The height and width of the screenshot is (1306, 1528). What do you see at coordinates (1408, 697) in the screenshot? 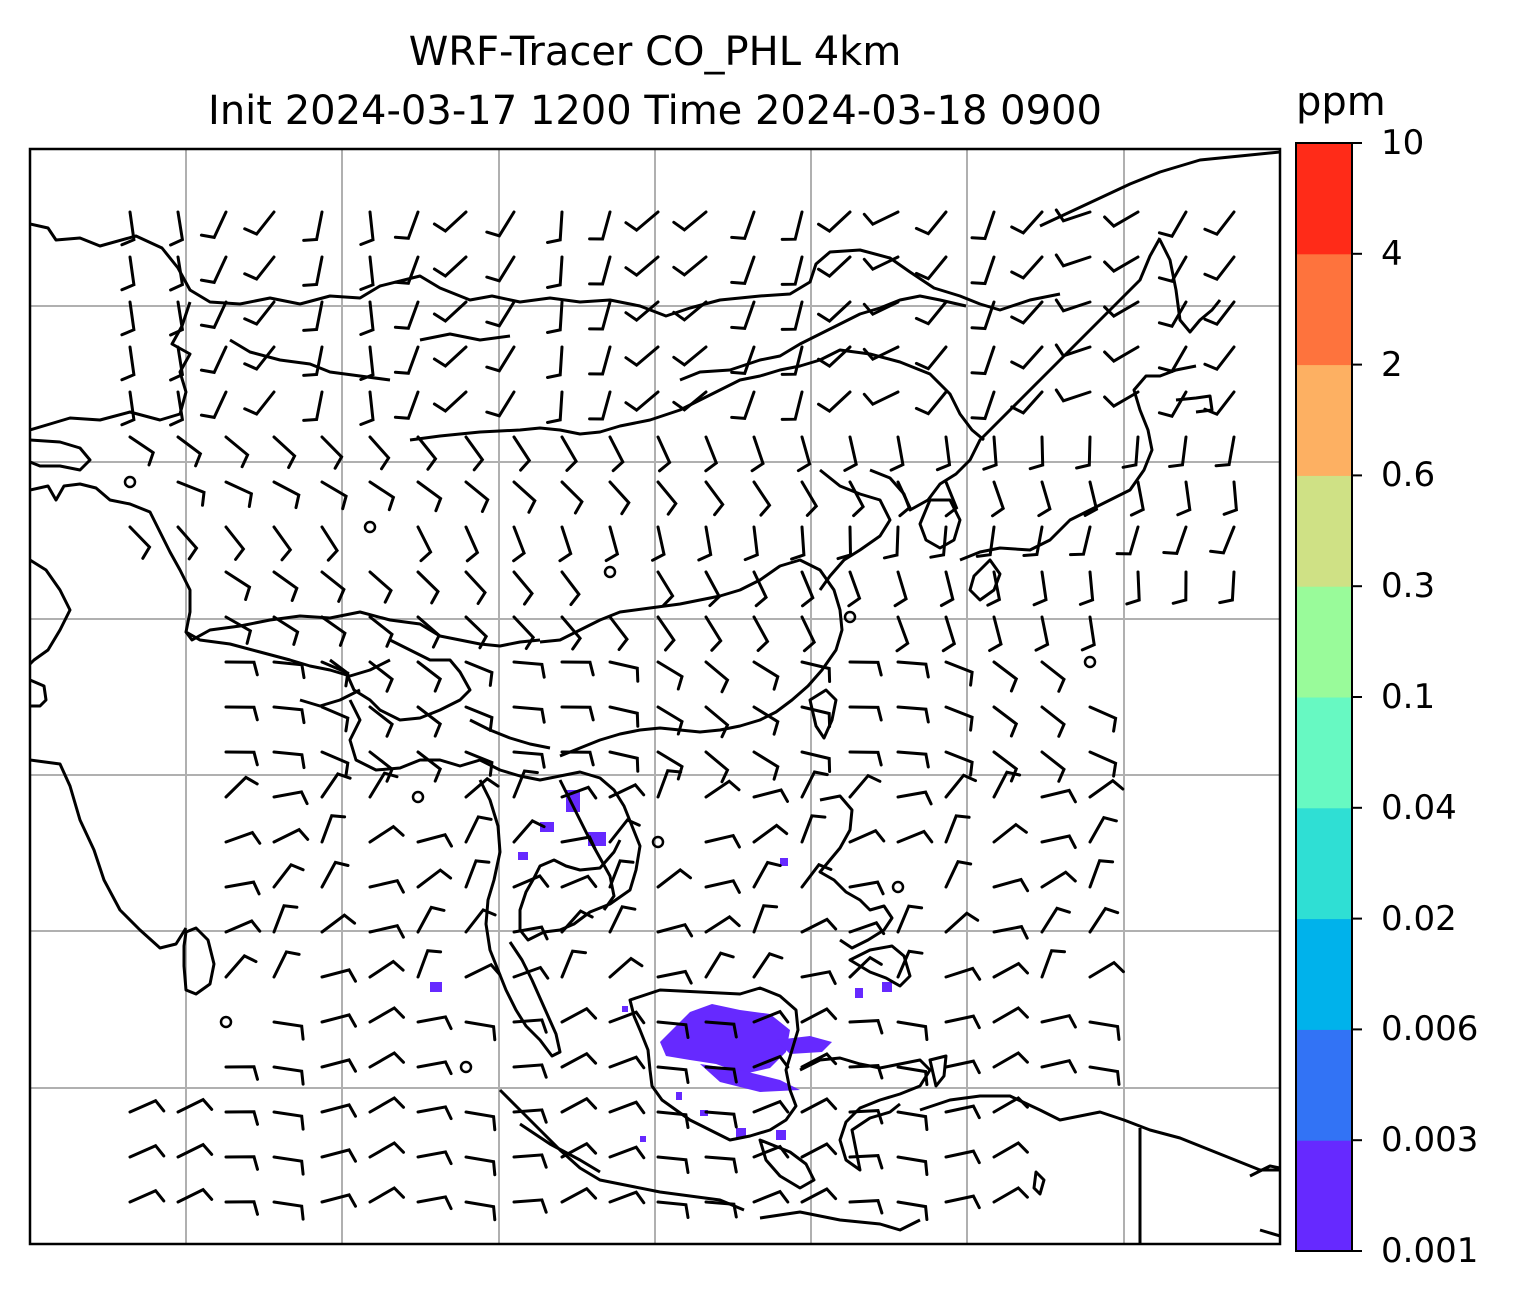
I see `colorbar-tick-label: 0.1` at bounding box center [1408, 697].